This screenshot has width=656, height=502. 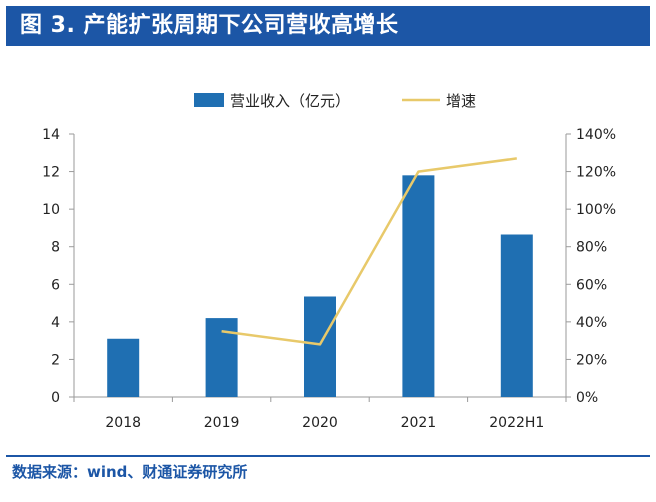 I want to click on legend-label-revenue: 营业收入（亿元）, so click(x=290, y=101).